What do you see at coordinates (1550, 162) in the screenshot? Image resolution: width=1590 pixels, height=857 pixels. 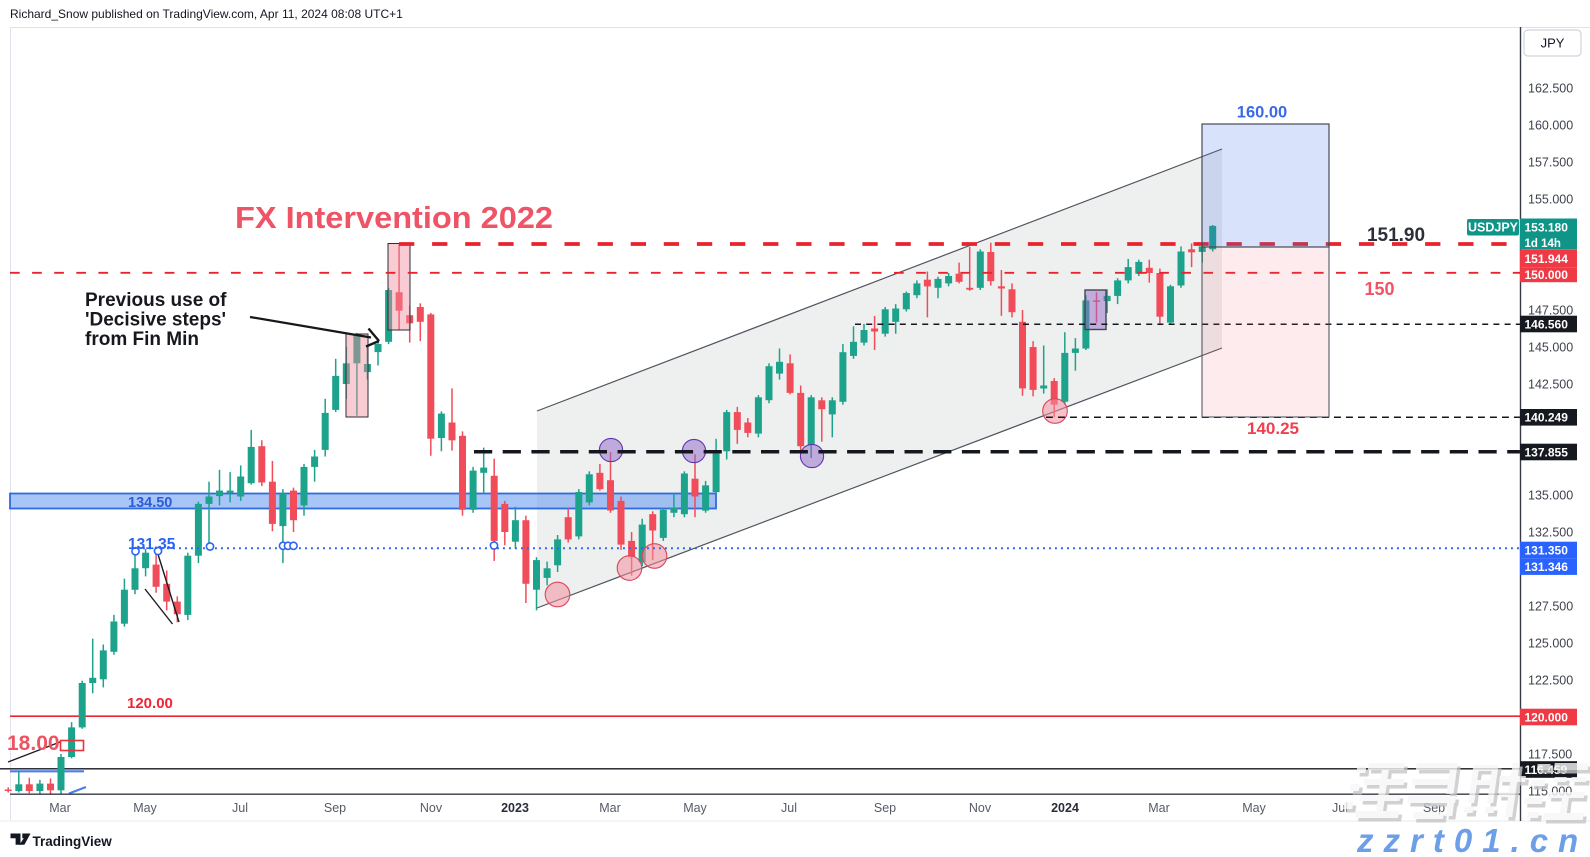 I see `svg-text: 157.500` at bounding box center [1550, 162].